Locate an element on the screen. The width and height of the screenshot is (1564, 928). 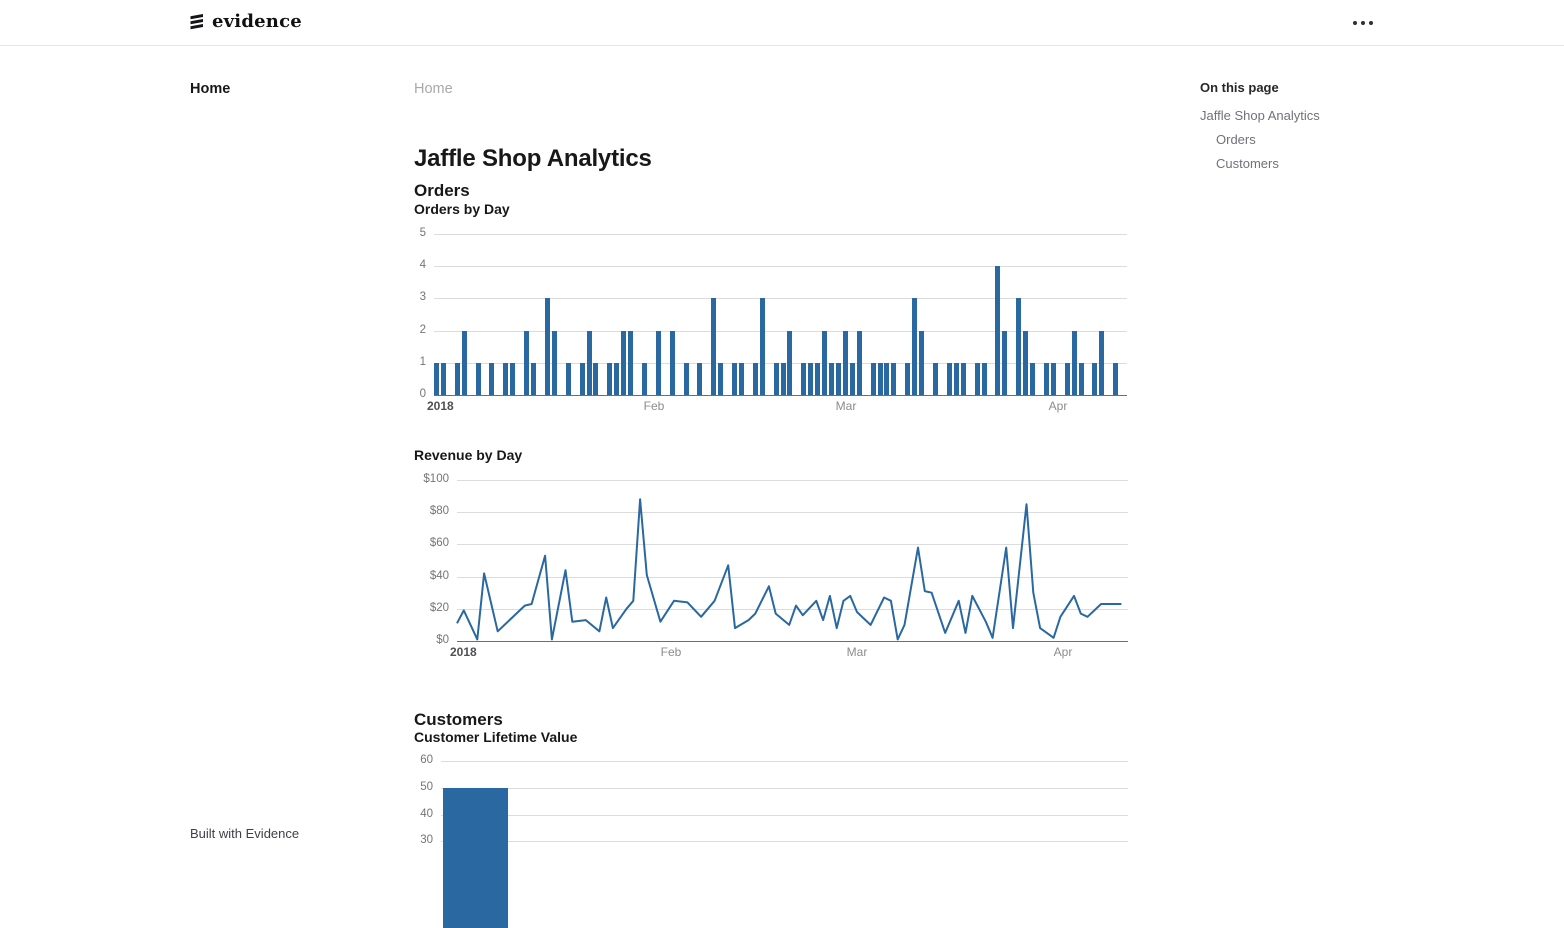
y-tick-label: 30 is located at coordinates (426, 840).